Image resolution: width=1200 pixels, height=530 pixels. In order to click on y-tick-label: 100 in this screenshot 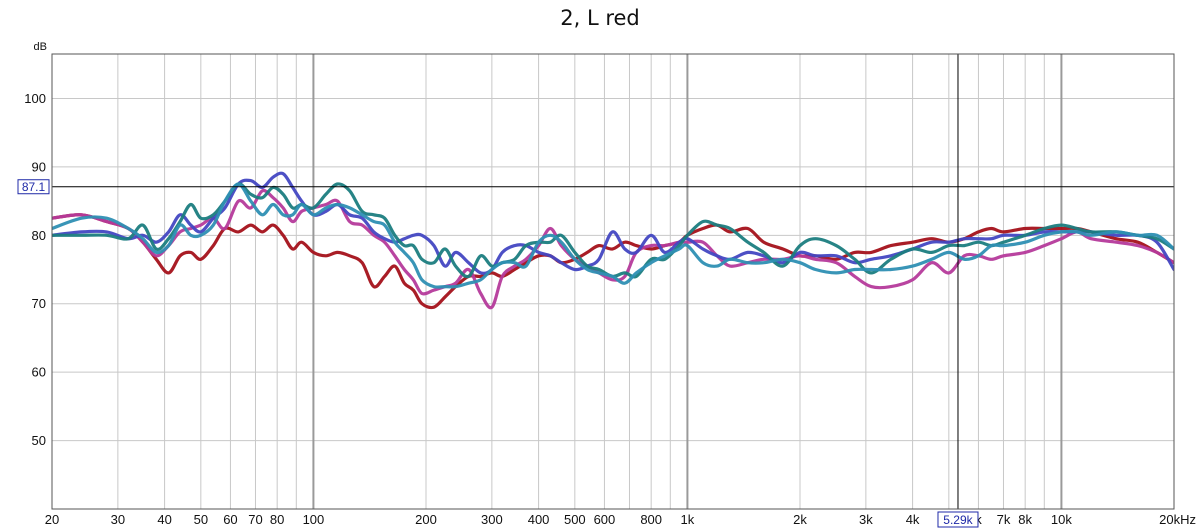, I will do `click(35, 98)`.